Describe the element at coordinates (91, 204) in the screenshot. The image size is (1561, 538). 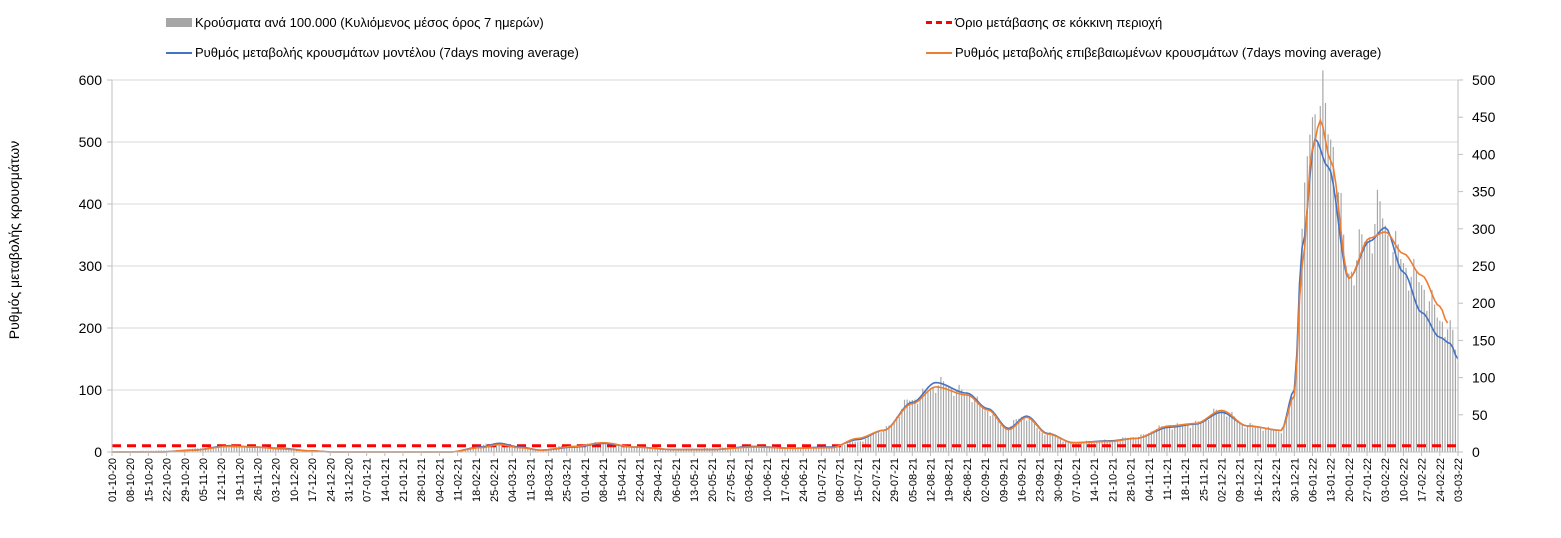
I see `y-left-tick-label: 400` at that location.